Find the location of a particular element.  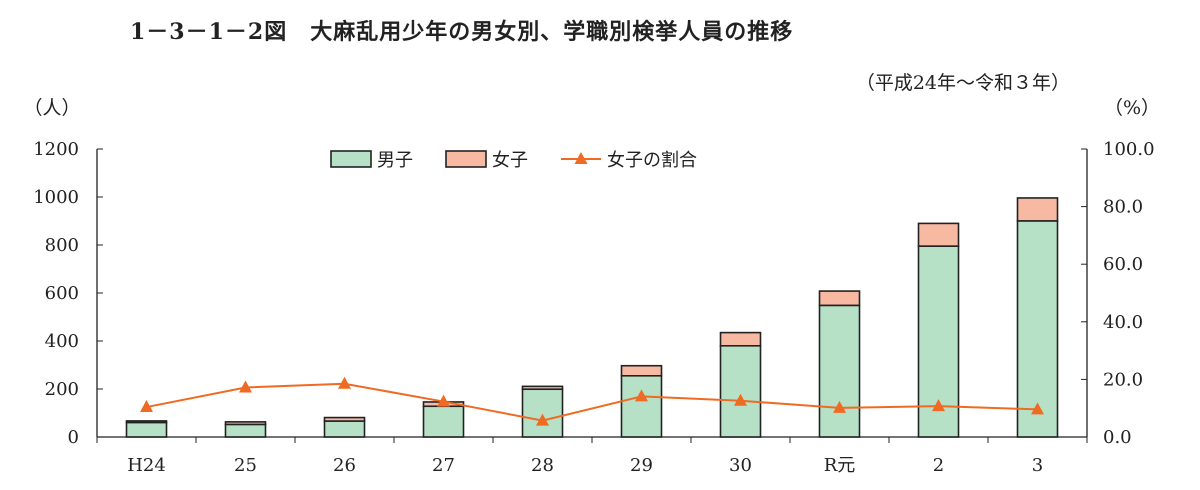

right-tick-label: 40.0 is located at coordinates (1123, 322).